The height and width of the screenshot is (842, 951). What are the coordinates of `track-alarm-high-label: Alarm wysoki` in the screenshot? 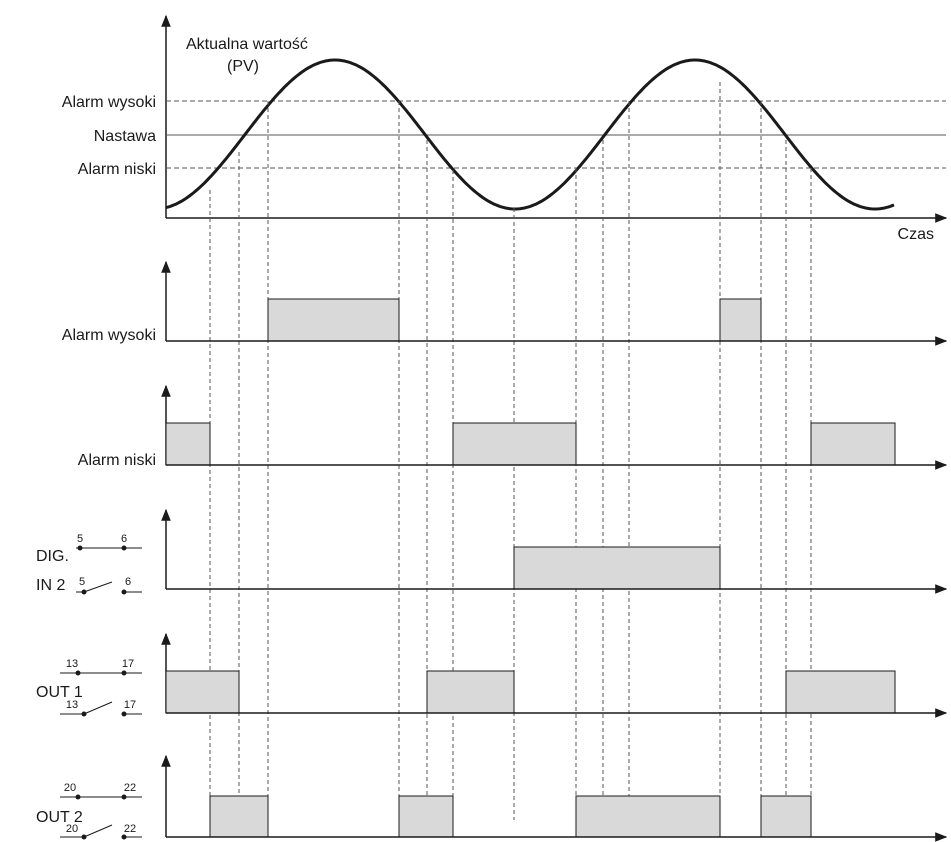 It's located at (109, 335).